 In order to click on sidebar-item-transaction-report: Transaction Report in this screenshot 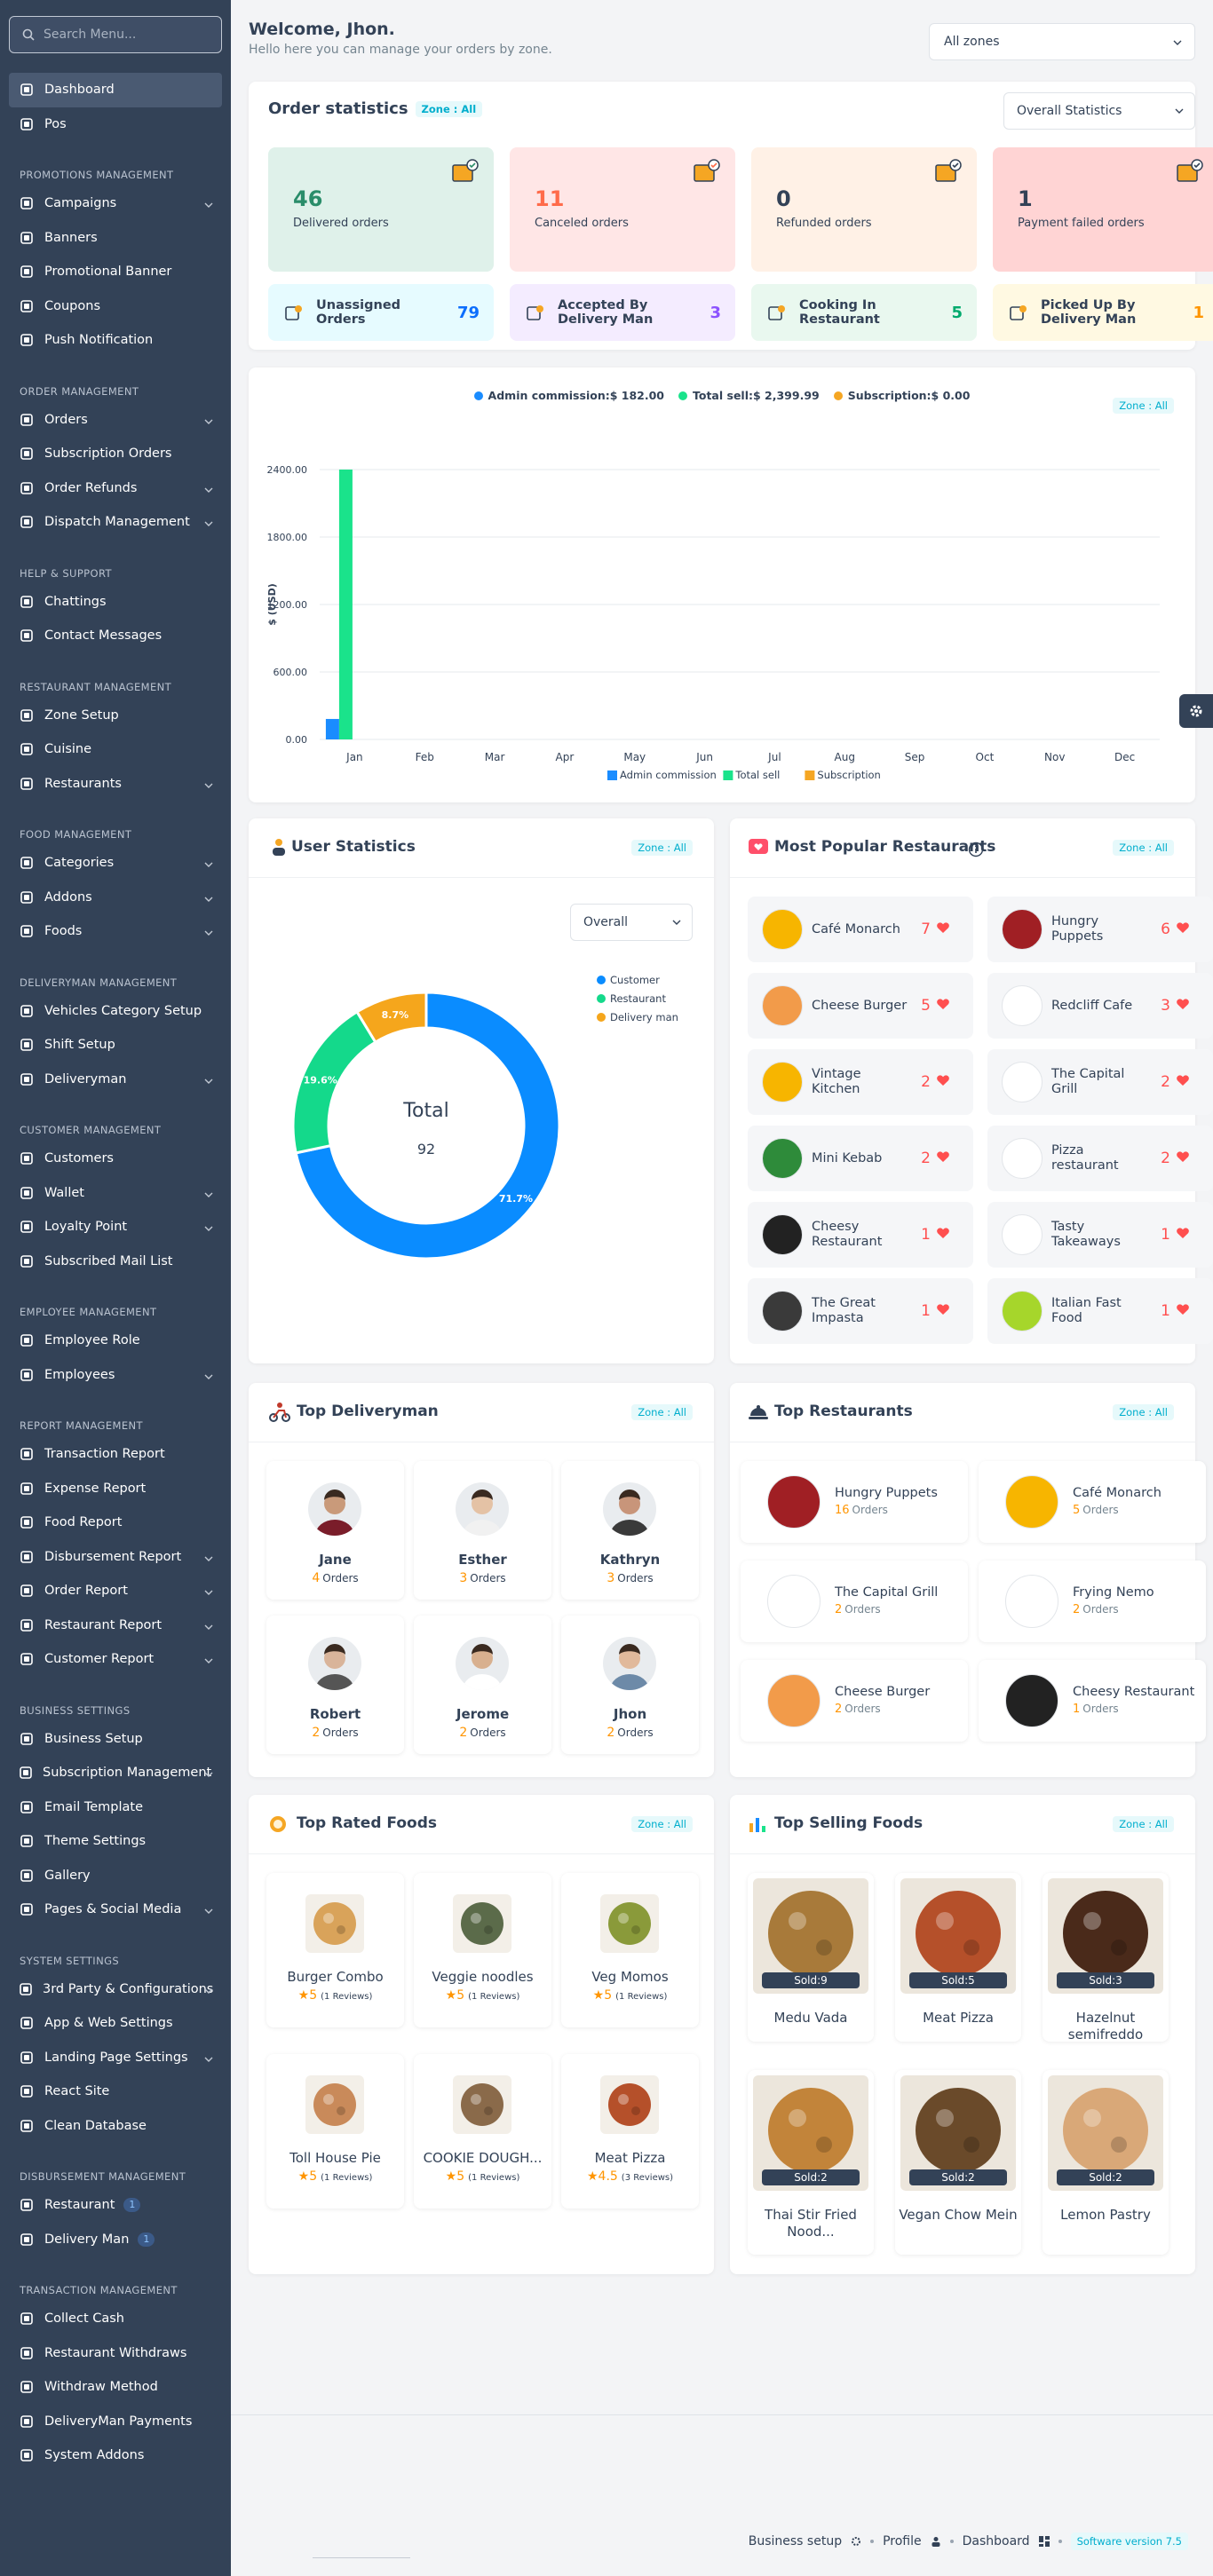, I will do `click(115, 1454)`.